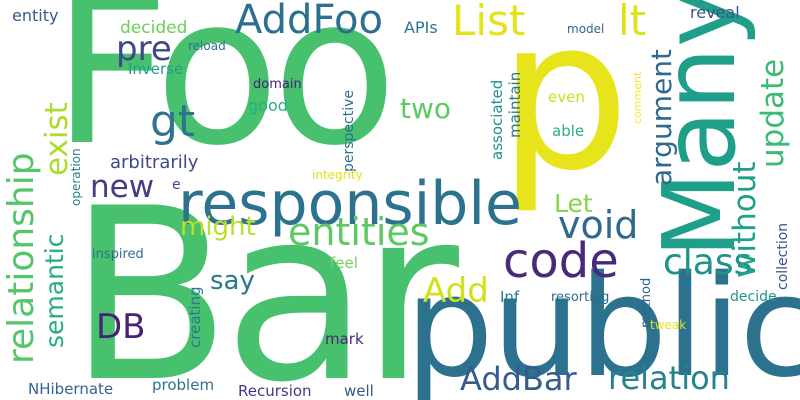 Image resolution: width=800 pixels, height=400 pixels. I want to click on word-say: say, so click(232, 281).